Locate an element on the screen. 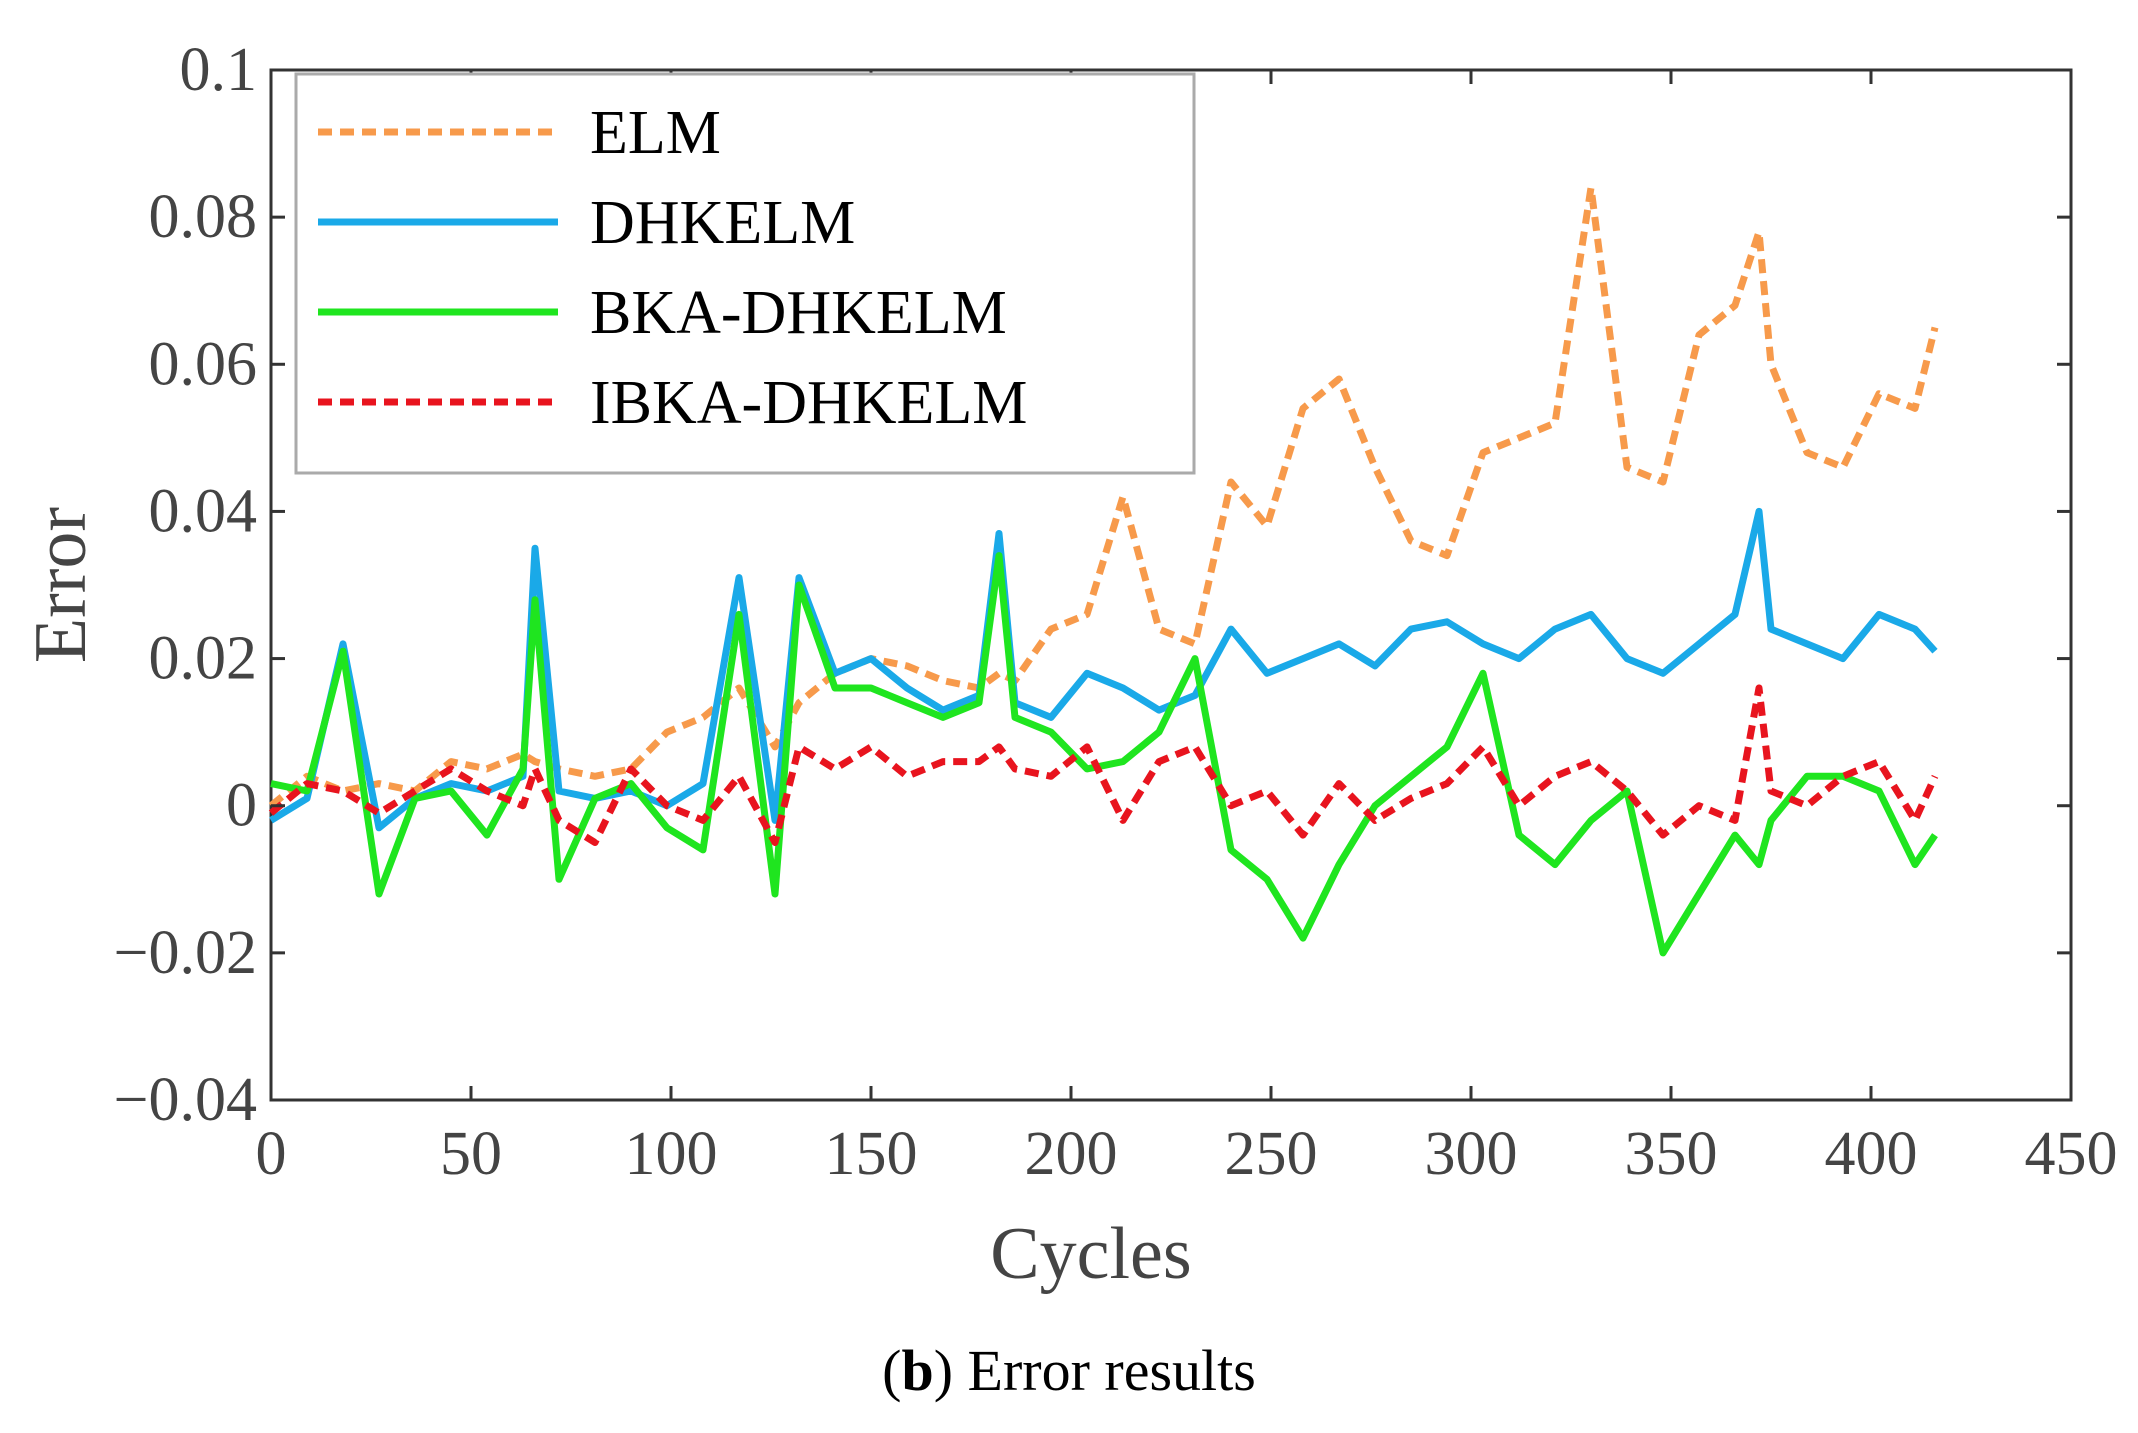 This screenshot has height=1433, width=2138. caption-close-paren: ) is located at coordinates (943, 1370).